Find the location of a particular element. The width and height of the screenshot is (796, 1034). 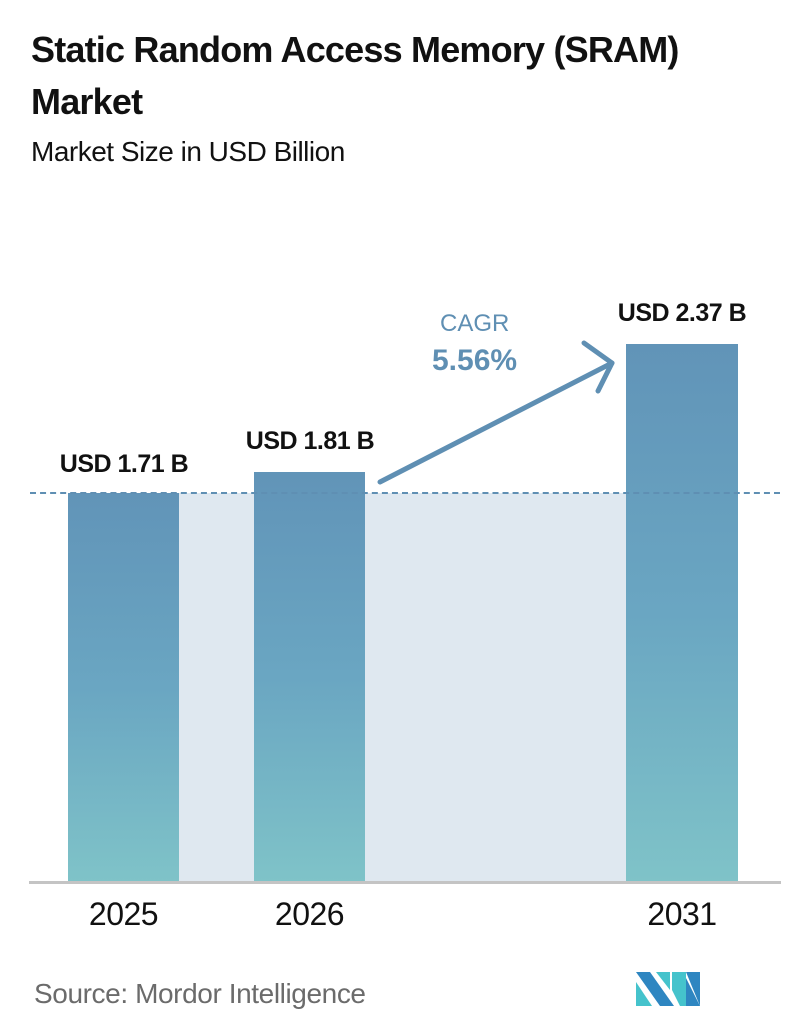

cagr-value: 5.56% is located at coordinates (475, 360).